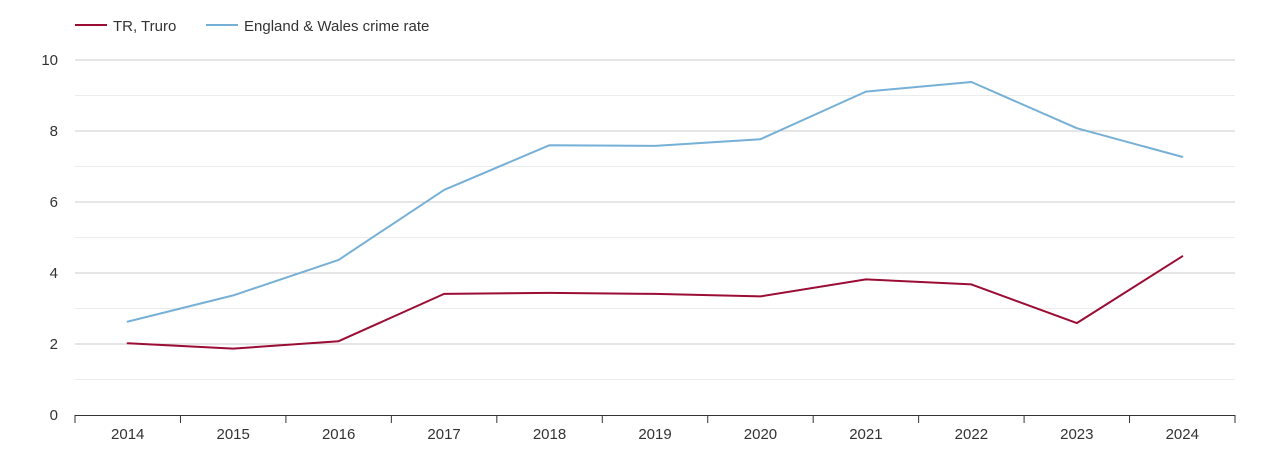 Image resolution: width=1270 pixels, height=450 pixels. What do you see at coordinates (144, 26) in the screenshot?
I see `legend-label-truro: TR, Truro` at bounding box center [144, 26].